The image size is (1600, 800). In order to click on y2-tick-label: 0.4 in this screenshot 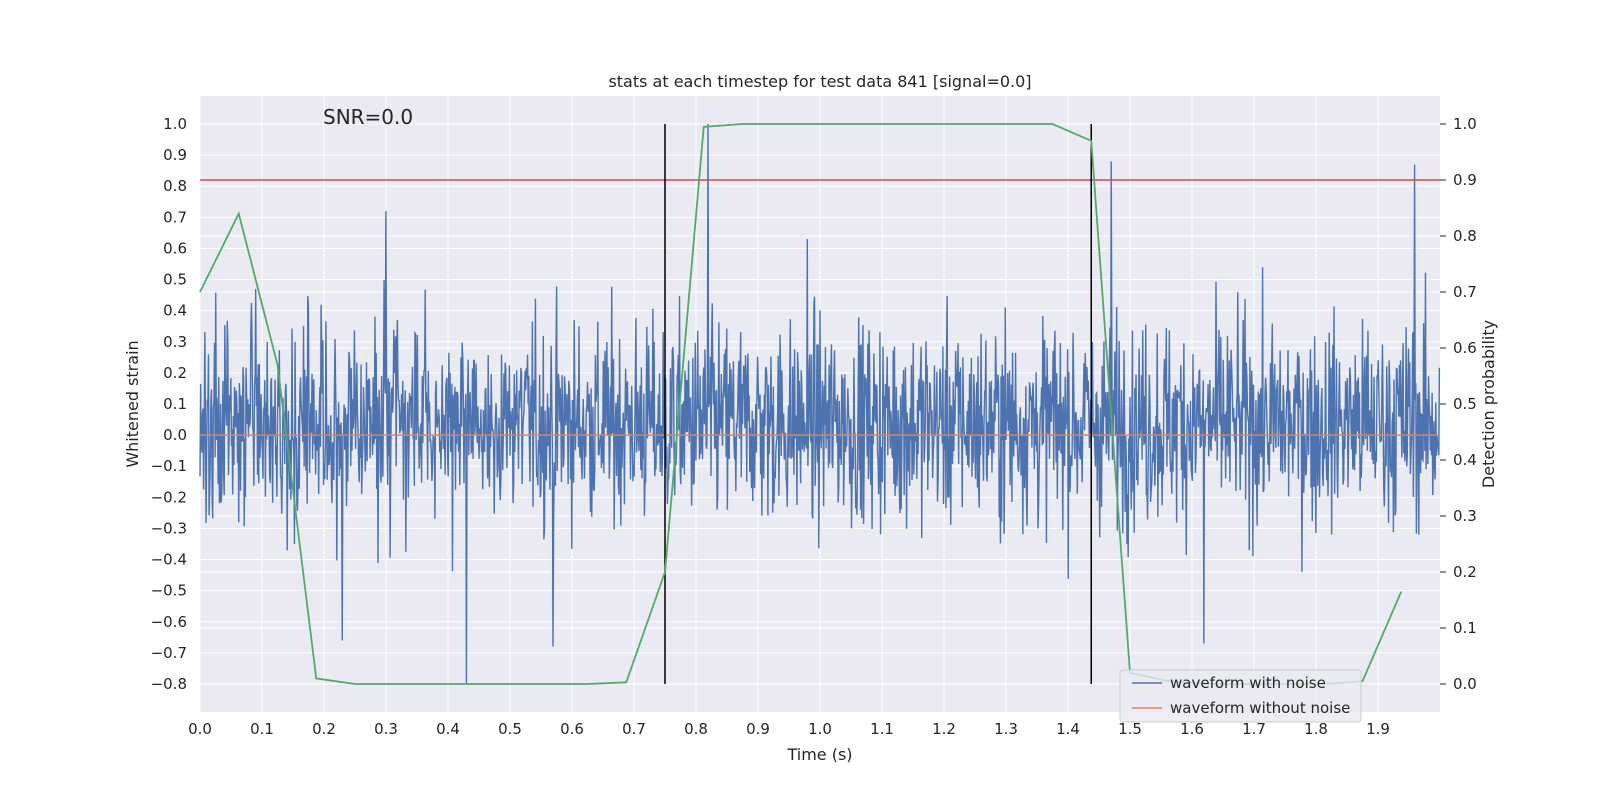, I will do `click(1465, 460)`.